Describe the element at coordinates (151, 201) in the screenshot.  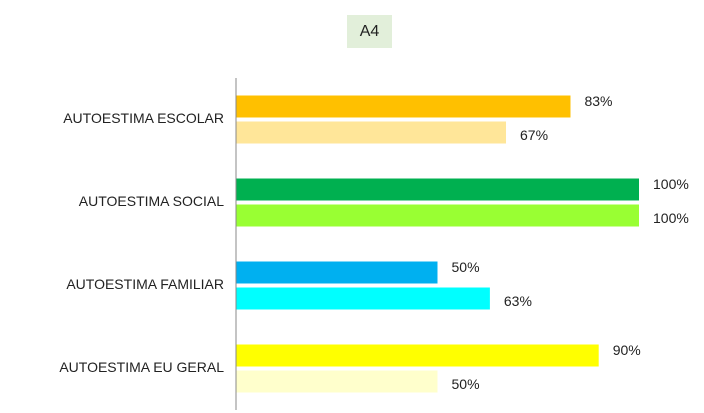
I see `category-label: AUTOESTIMA SOCIAL` at that location.